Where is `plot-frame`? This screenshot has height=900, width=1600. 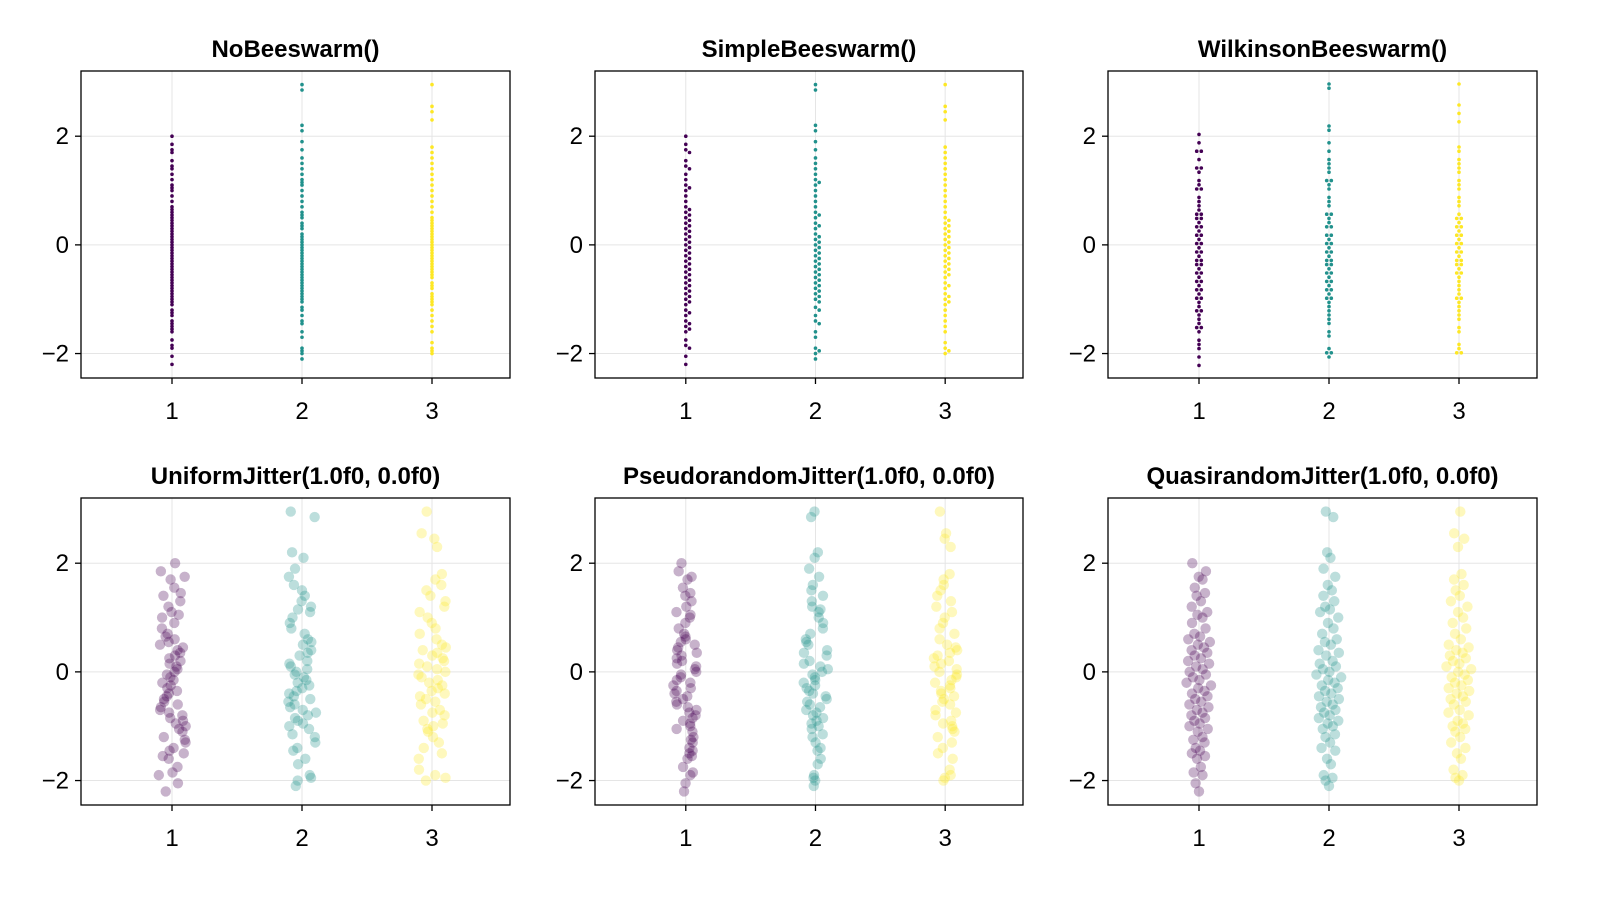
plot-frame is located at coordinates (1322, 224).